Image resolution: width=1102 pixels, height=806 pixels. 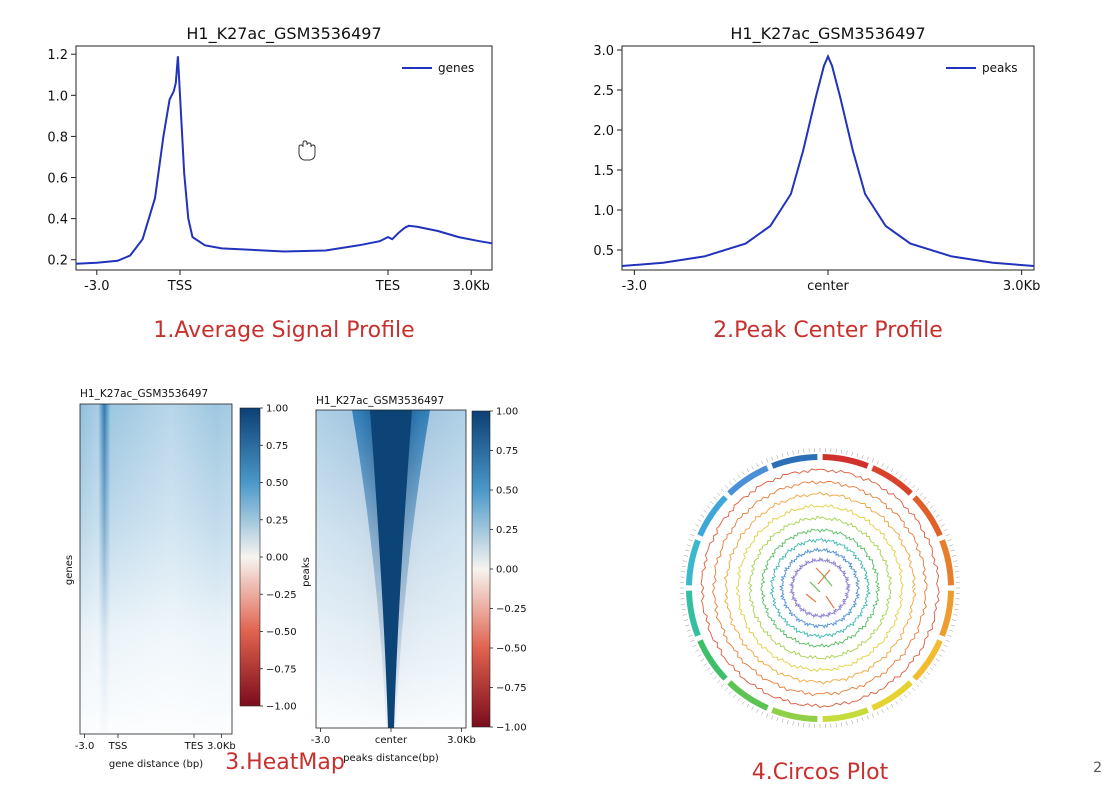 I want to click on circos-tick-marks, so click(x=820, y=588).